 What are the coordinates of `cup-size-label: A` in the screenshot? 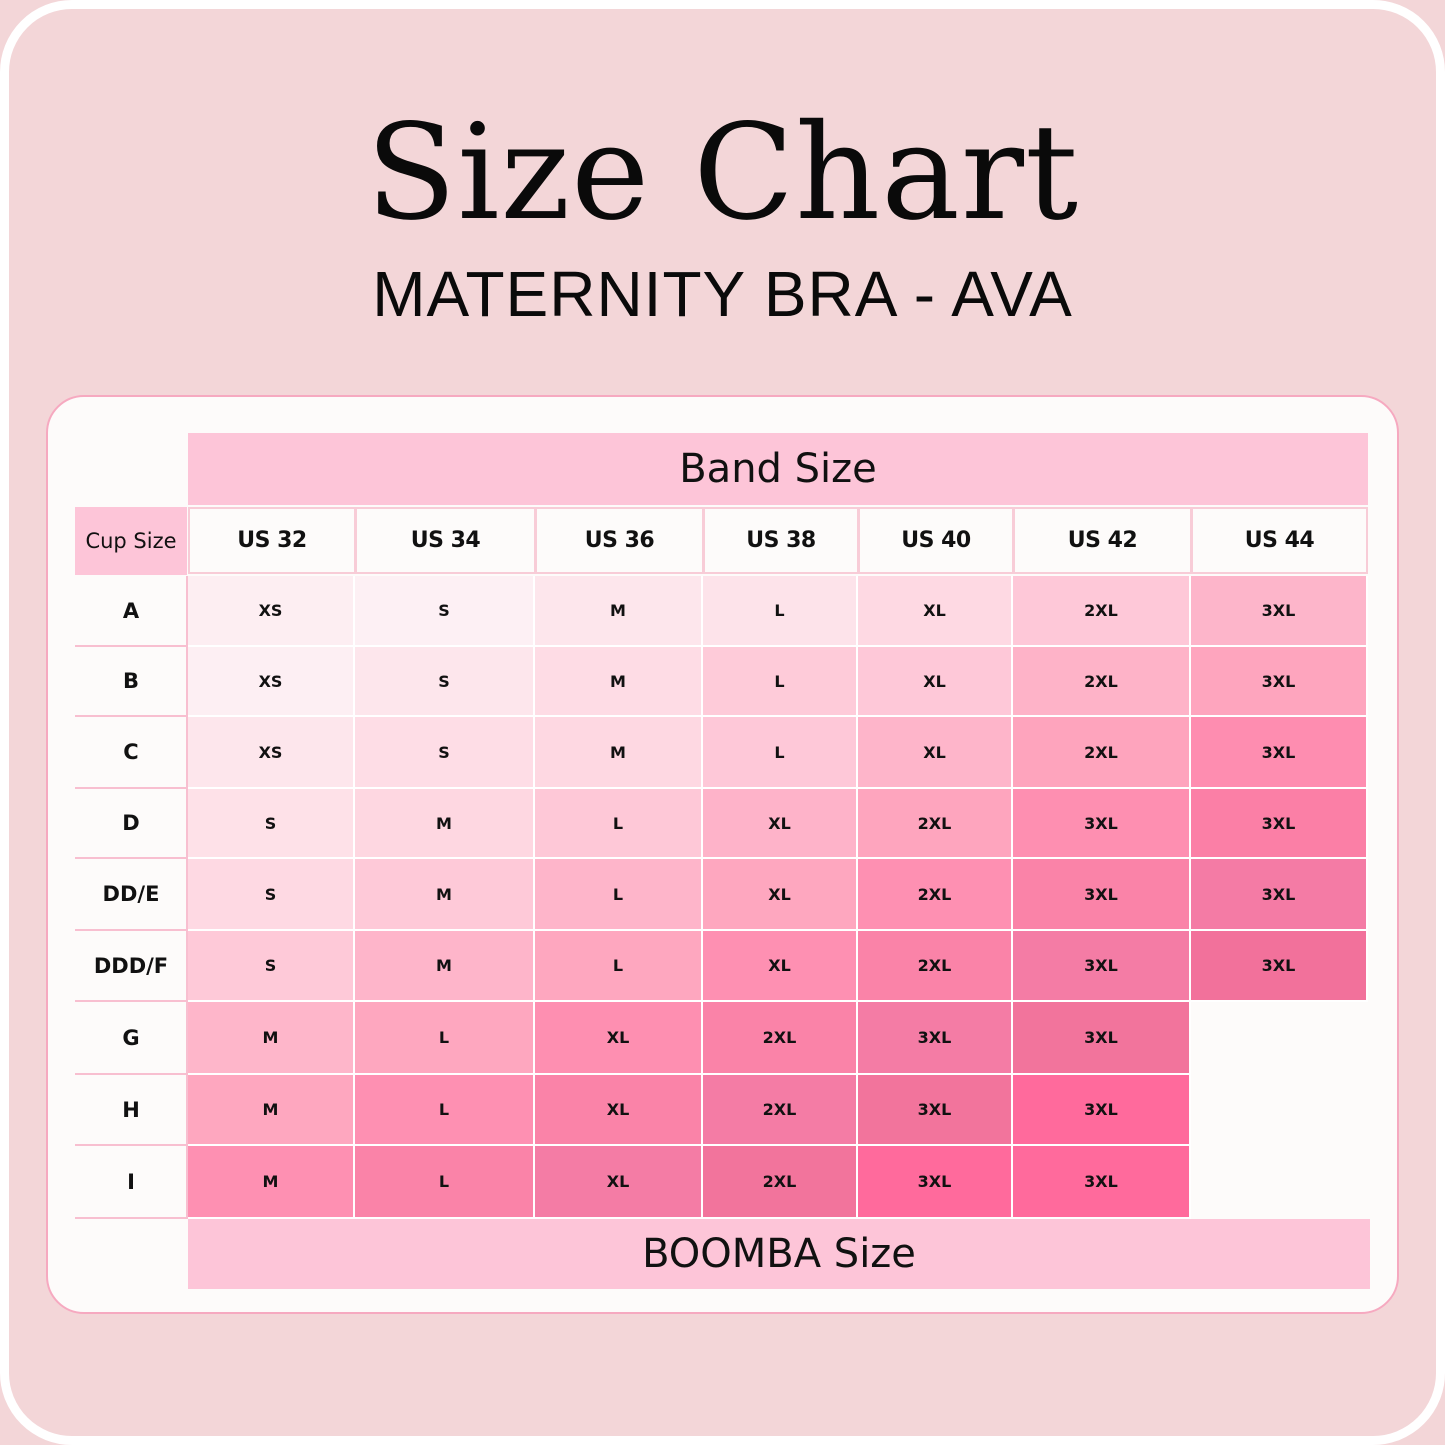 It's located at (131, 611).